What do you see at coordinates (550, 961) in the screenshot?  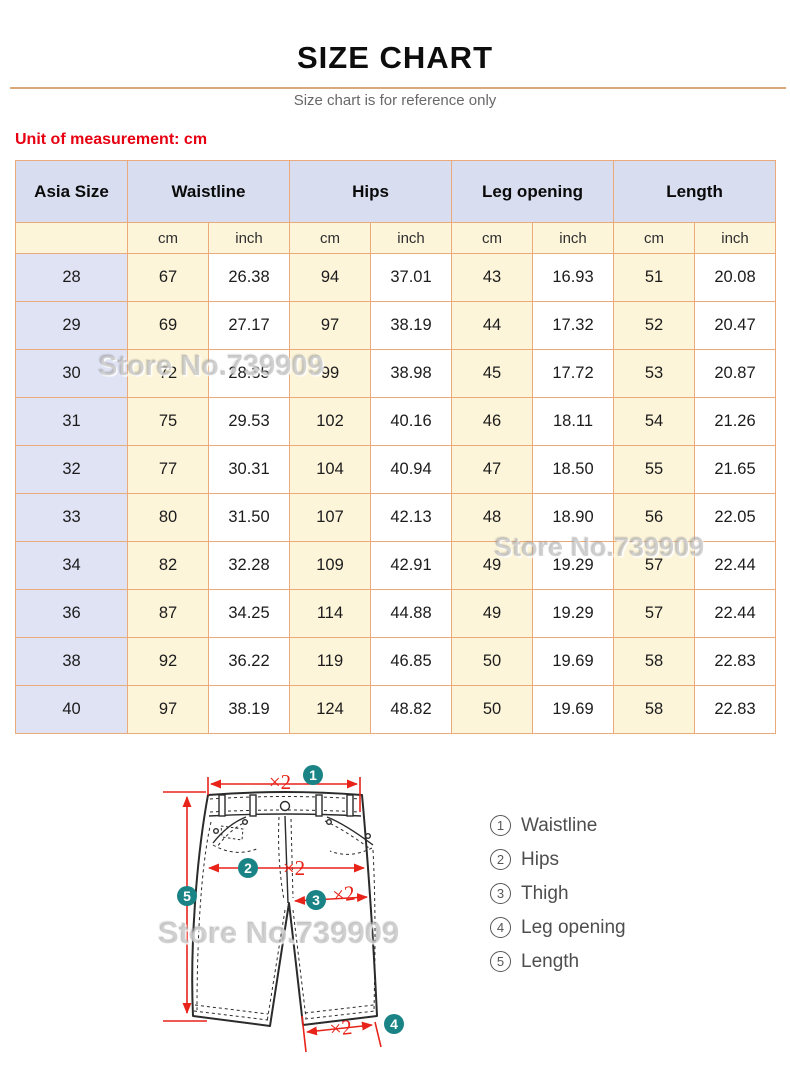 I see `legend-label: Length` at bounding box center [550, 961].